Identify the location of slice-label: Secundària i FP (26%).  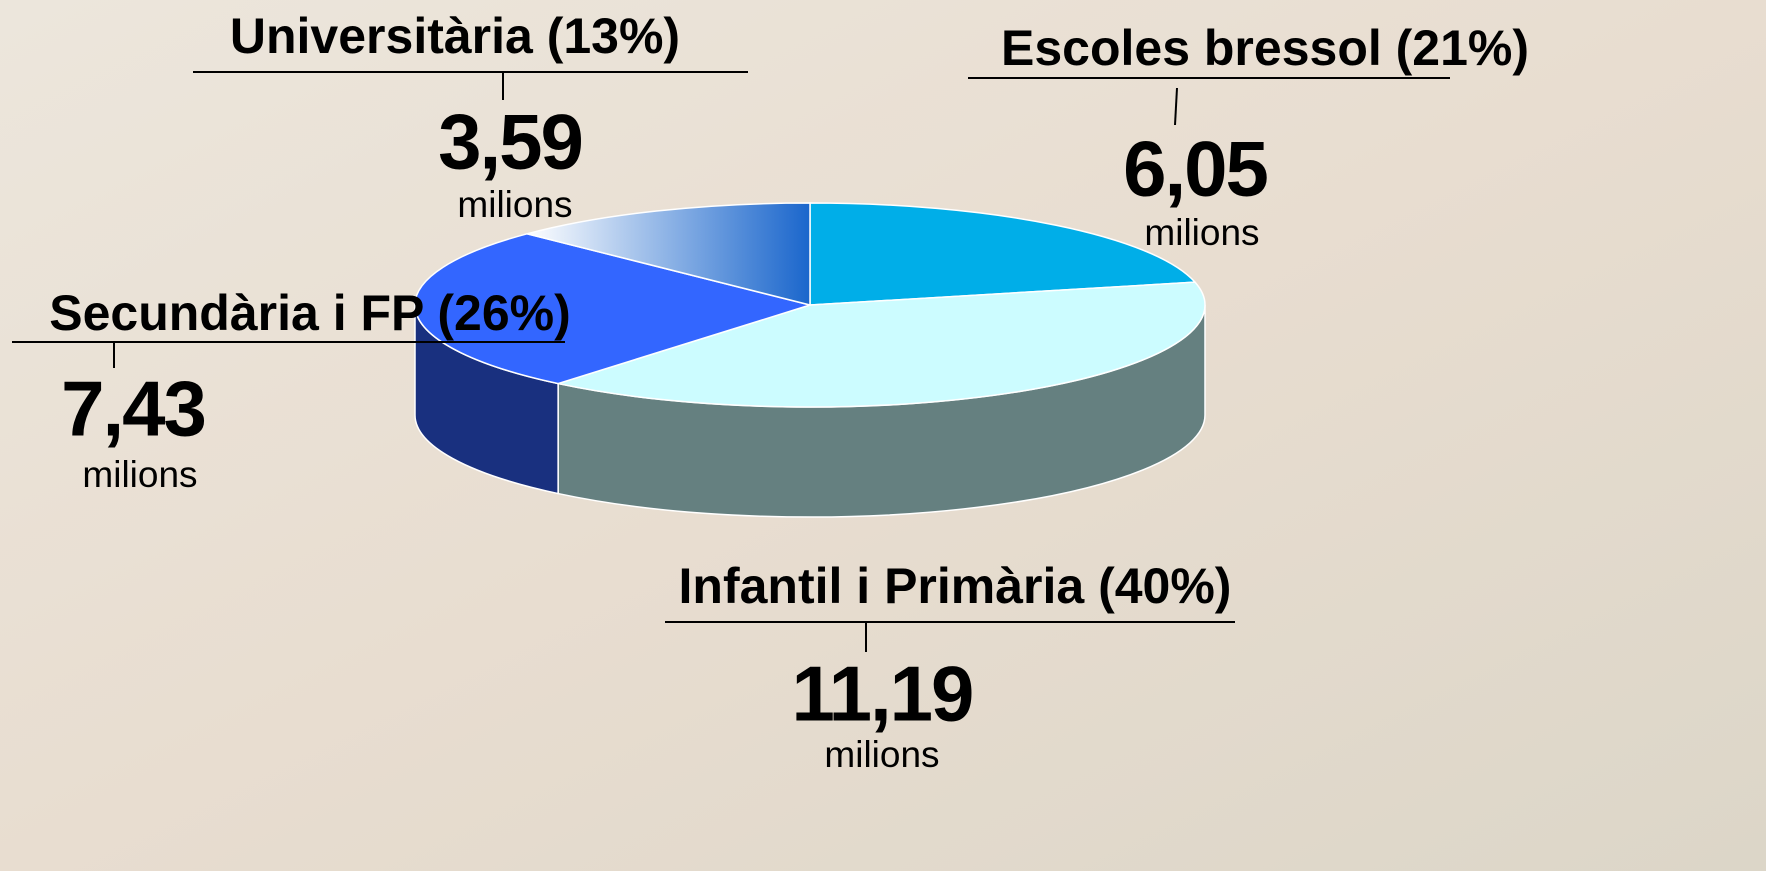
(309, 313).